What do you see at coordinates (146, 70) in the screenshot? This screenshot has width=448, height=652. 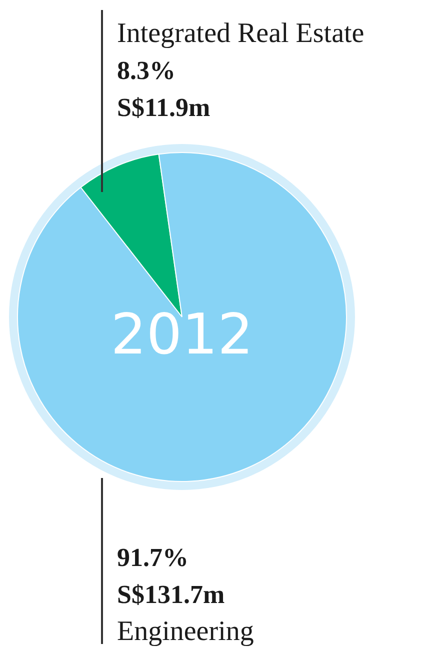 I see `data-label: 8.3%` at bounding box center [146, 70].